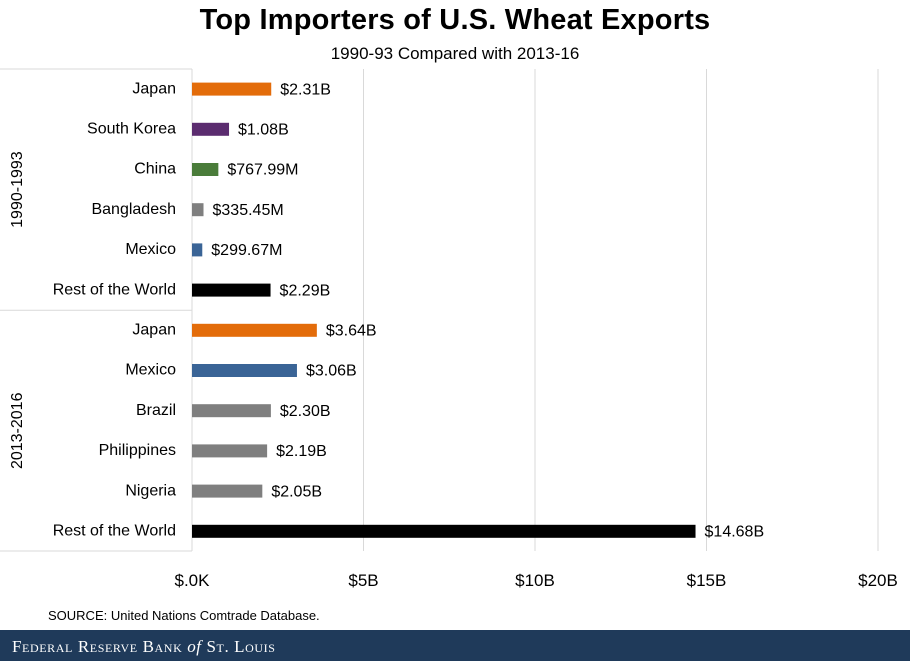  Describe the element at coordinates (155, 169) in the screenshot. I see `category-label-0-2: China` at that location.